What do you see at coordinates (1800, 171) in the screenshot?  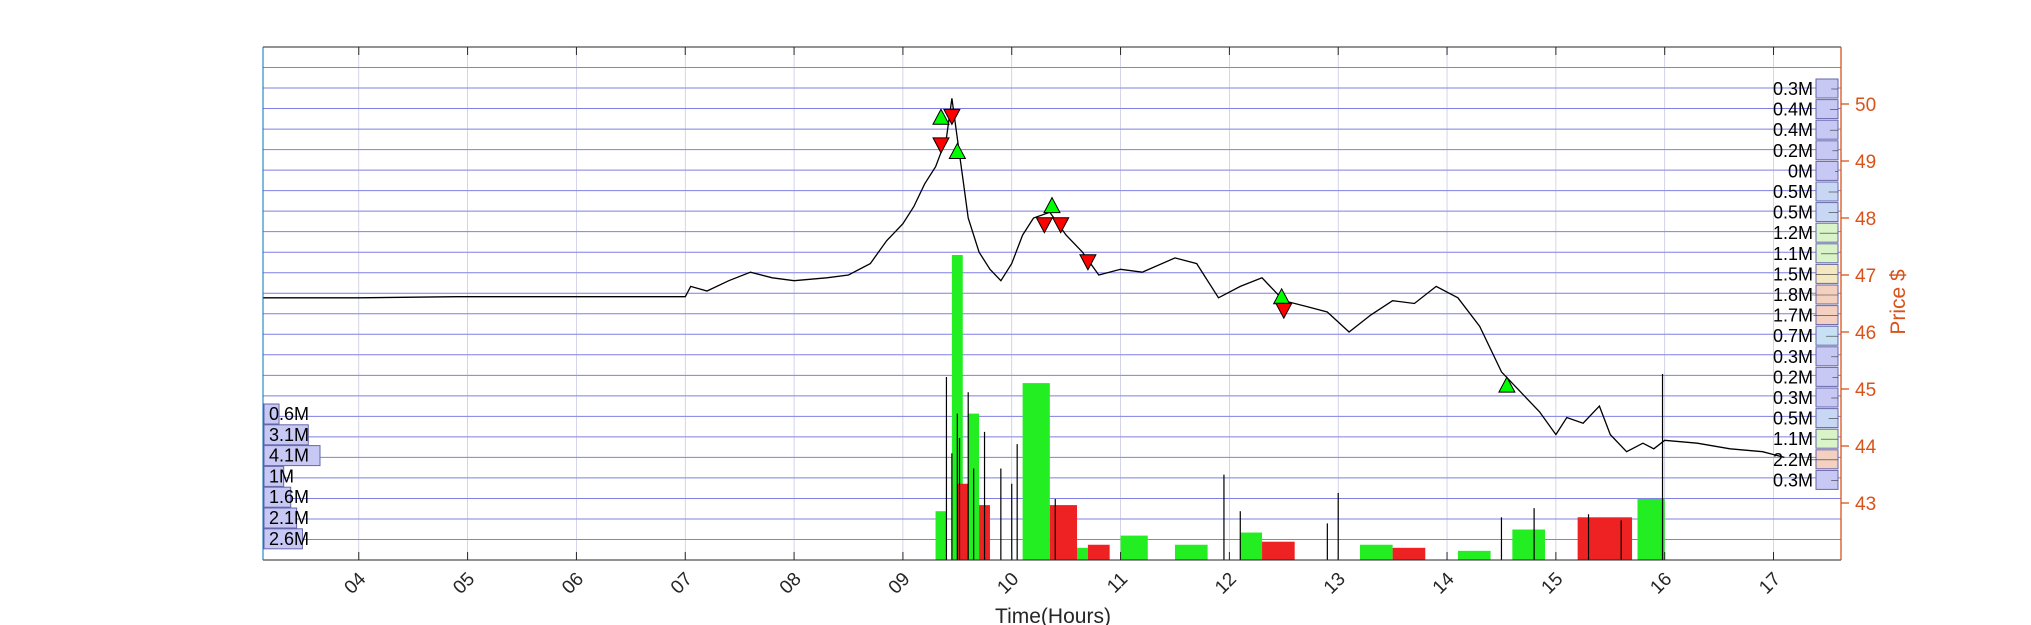 I see `right-profile-label: 0M` at bounding box center [1800, 171].